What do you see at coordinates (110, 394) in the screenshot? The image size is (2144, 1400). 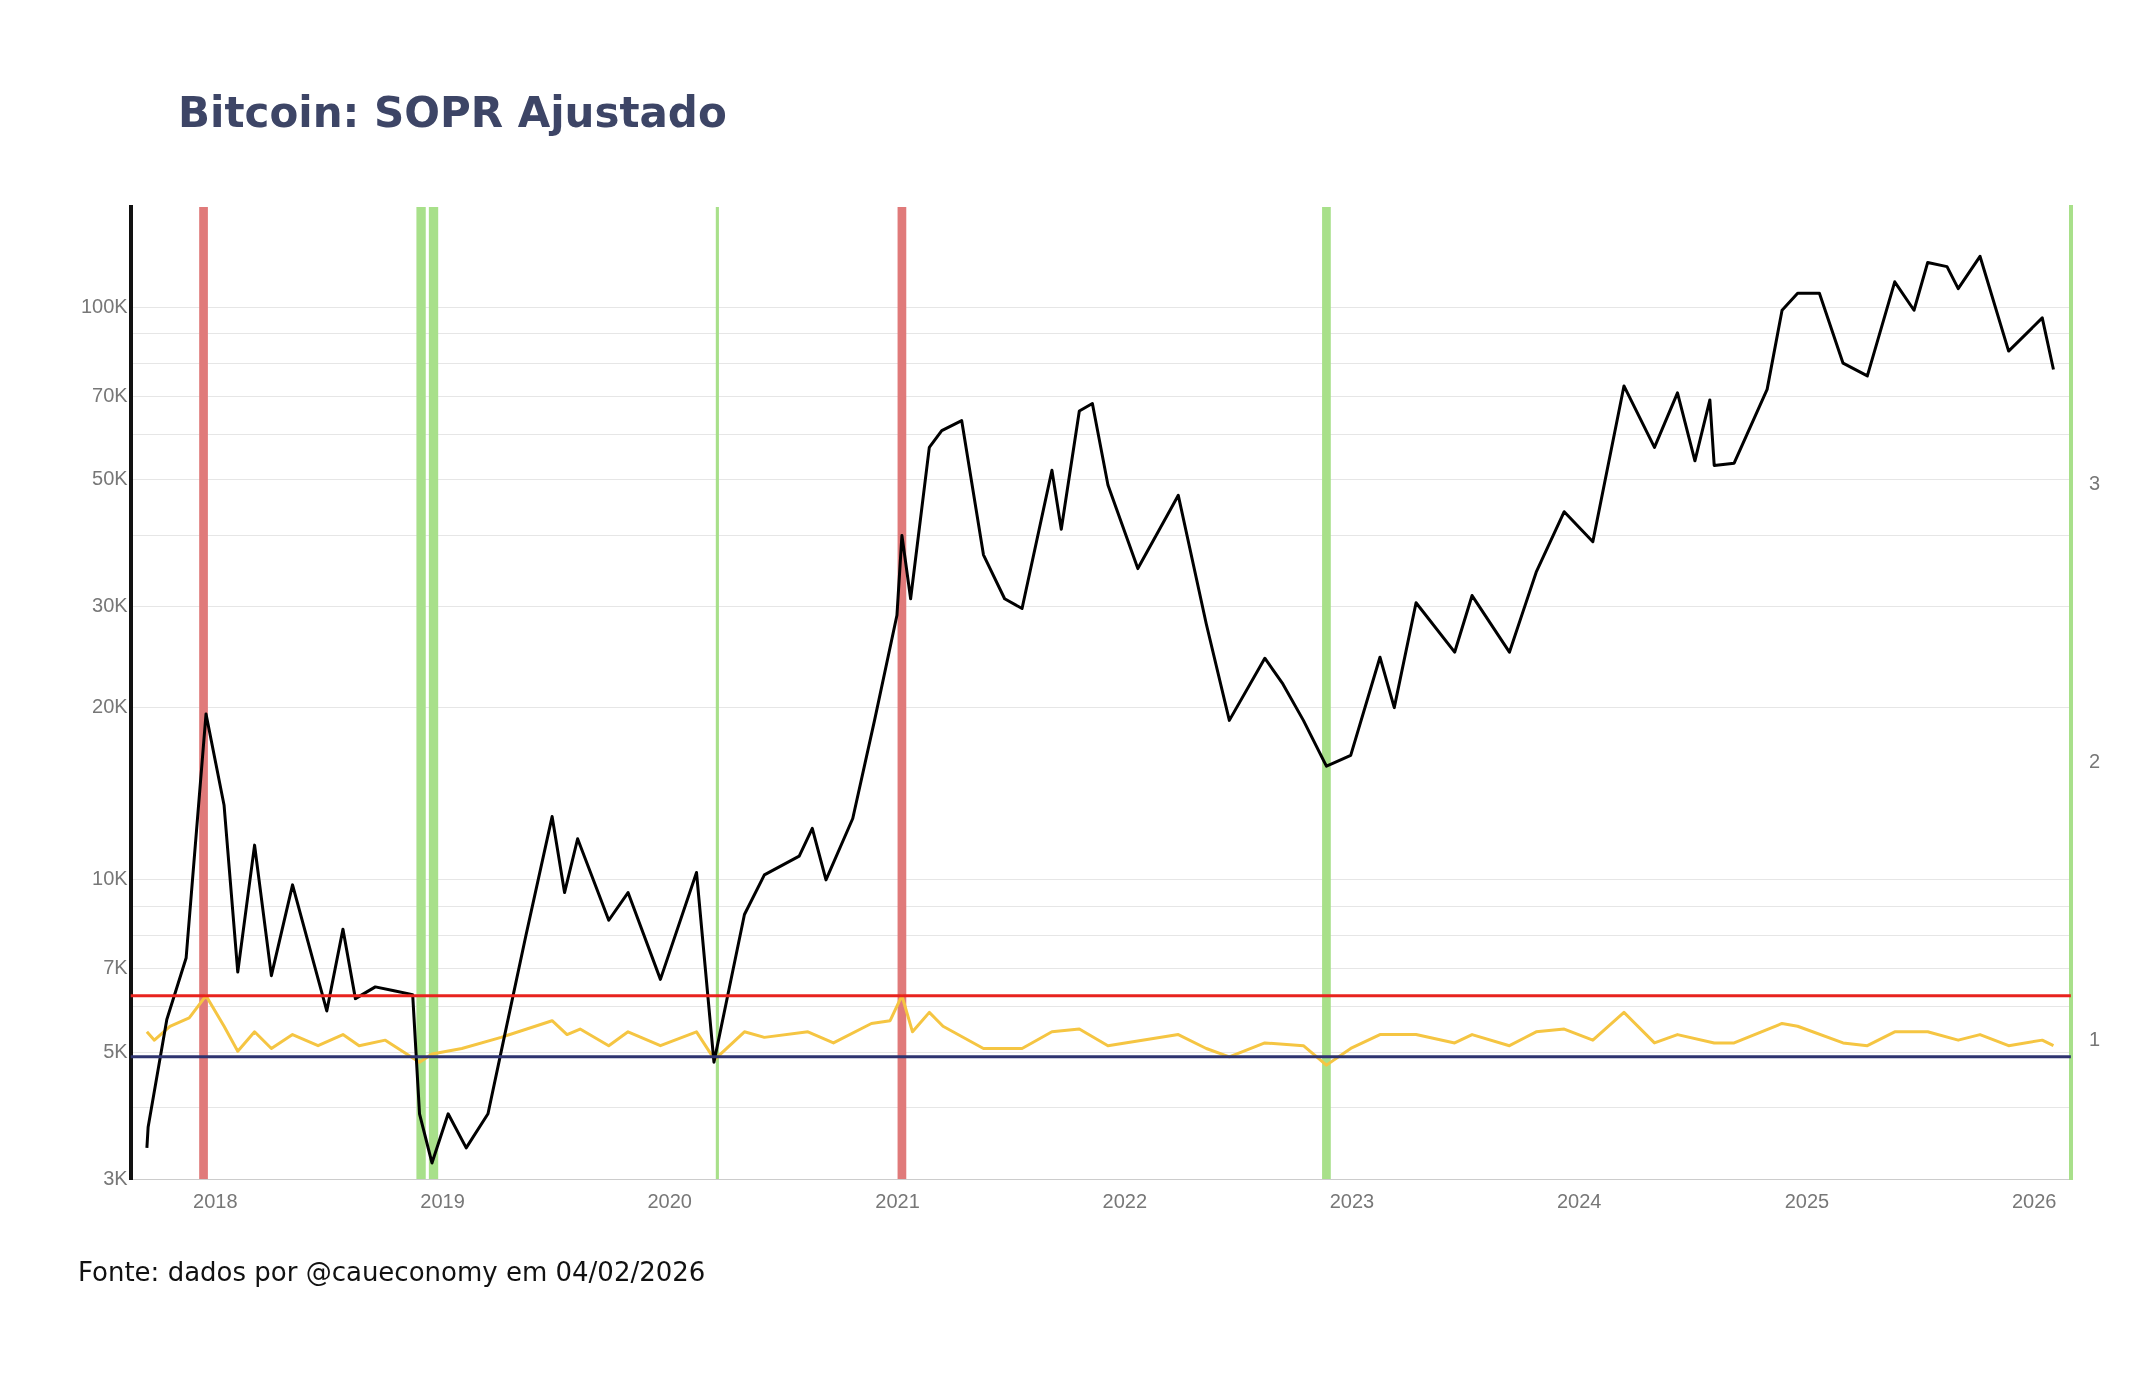 I see `y-tick-label: 70K` at bounding box center [110, 394].